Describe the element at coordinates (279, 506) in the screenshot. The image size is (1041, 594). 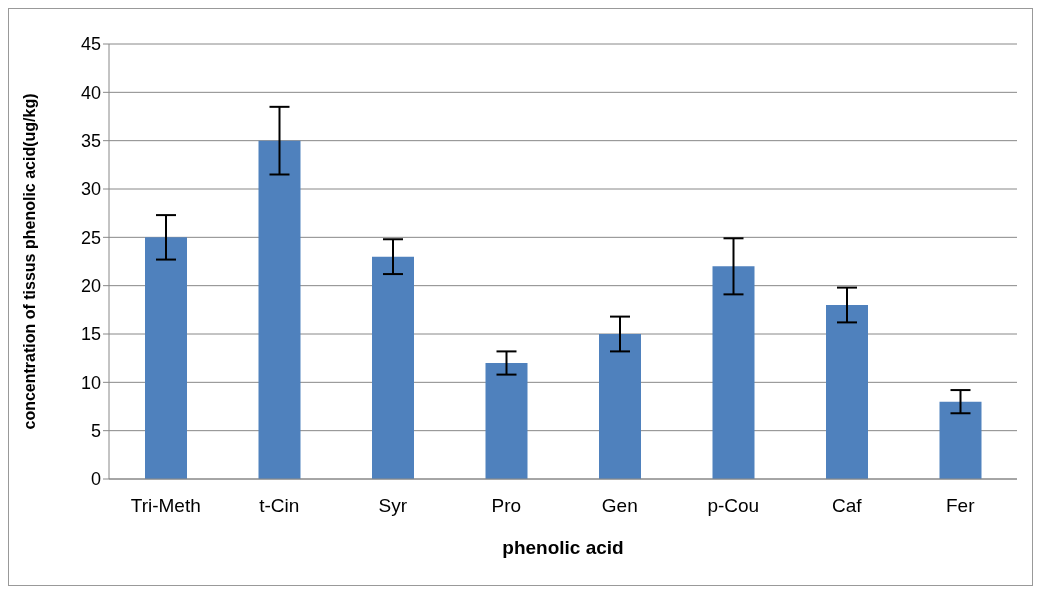
I see `x-tick-label: t-Cin` at that location.